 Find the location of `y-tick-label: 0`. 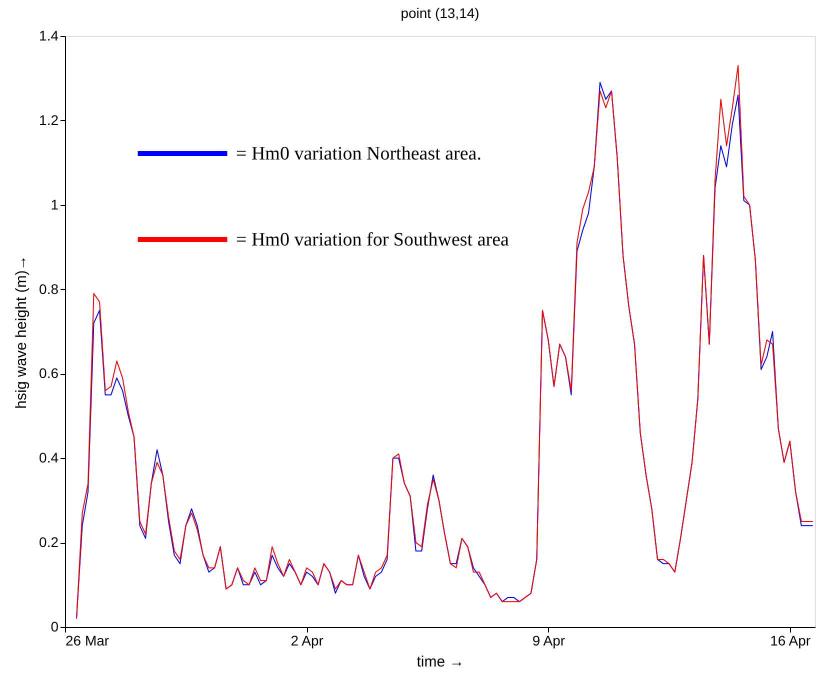

y-tick-label: 0 is located at coordinates (54, 626).